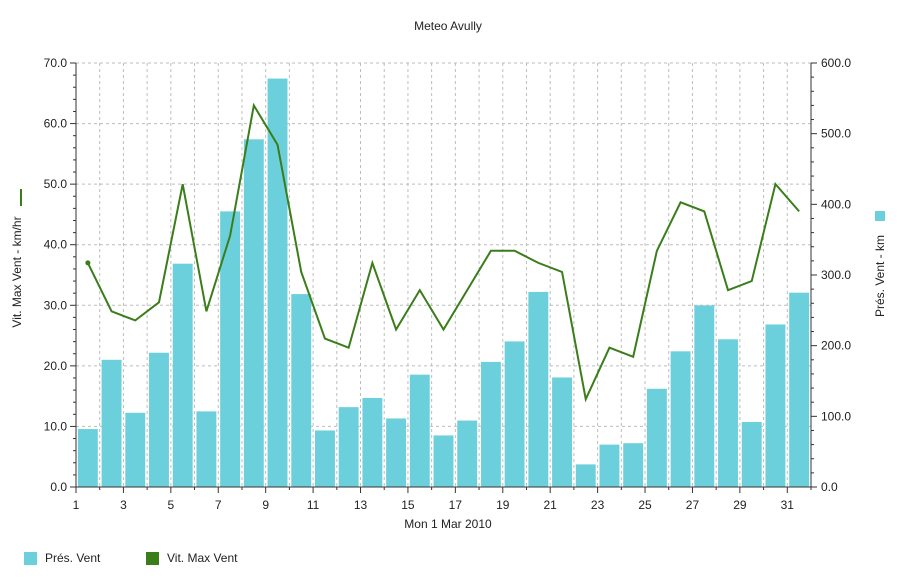 The image size is (900, 586). I want to click on x-tick-label: 19, so click(503, 505).